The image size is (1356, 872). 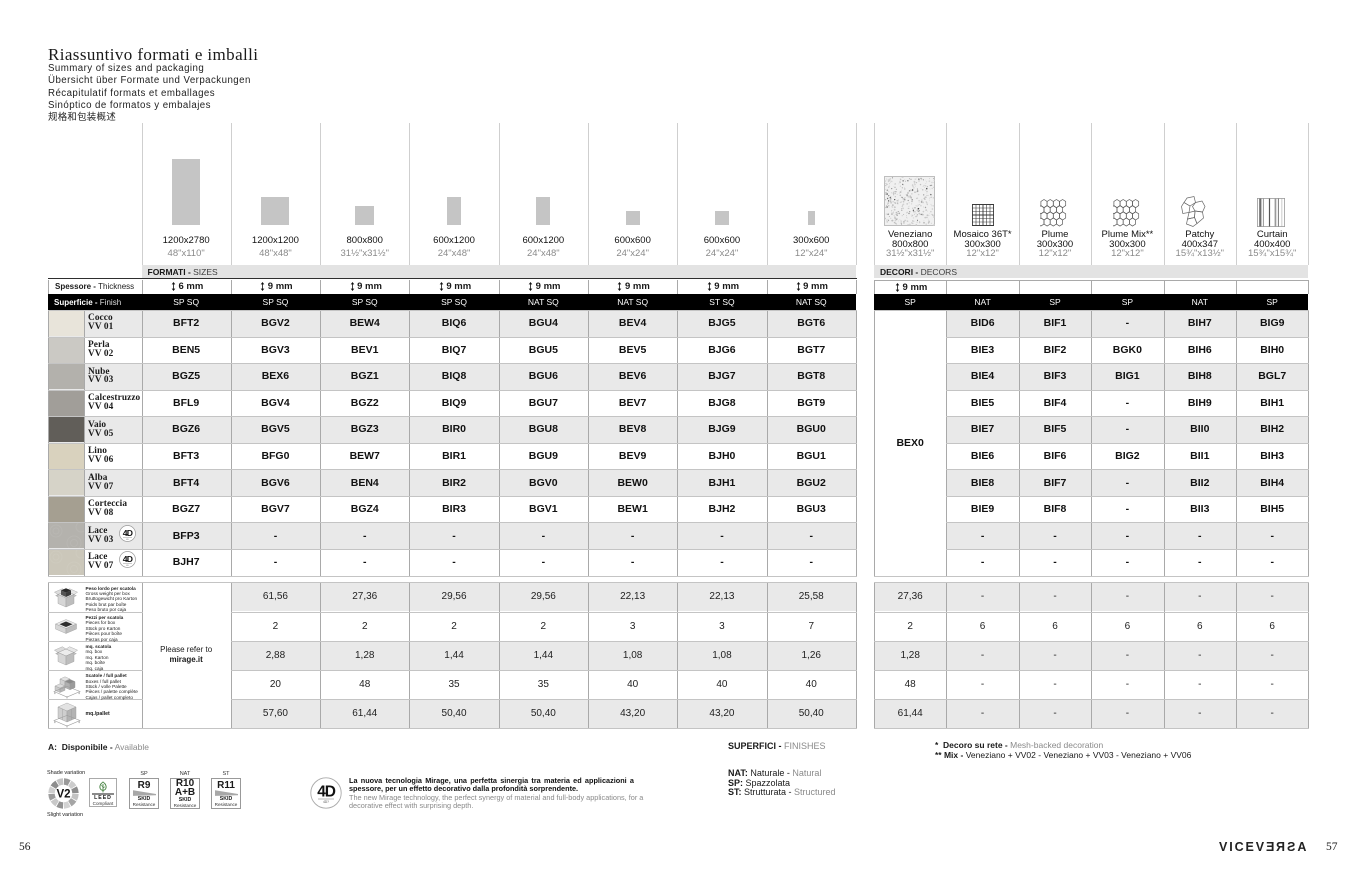 What do you see at coordinates (63, 795) in the screenshot?
I see `svg-text: V2` at bounding box center [63, 795].